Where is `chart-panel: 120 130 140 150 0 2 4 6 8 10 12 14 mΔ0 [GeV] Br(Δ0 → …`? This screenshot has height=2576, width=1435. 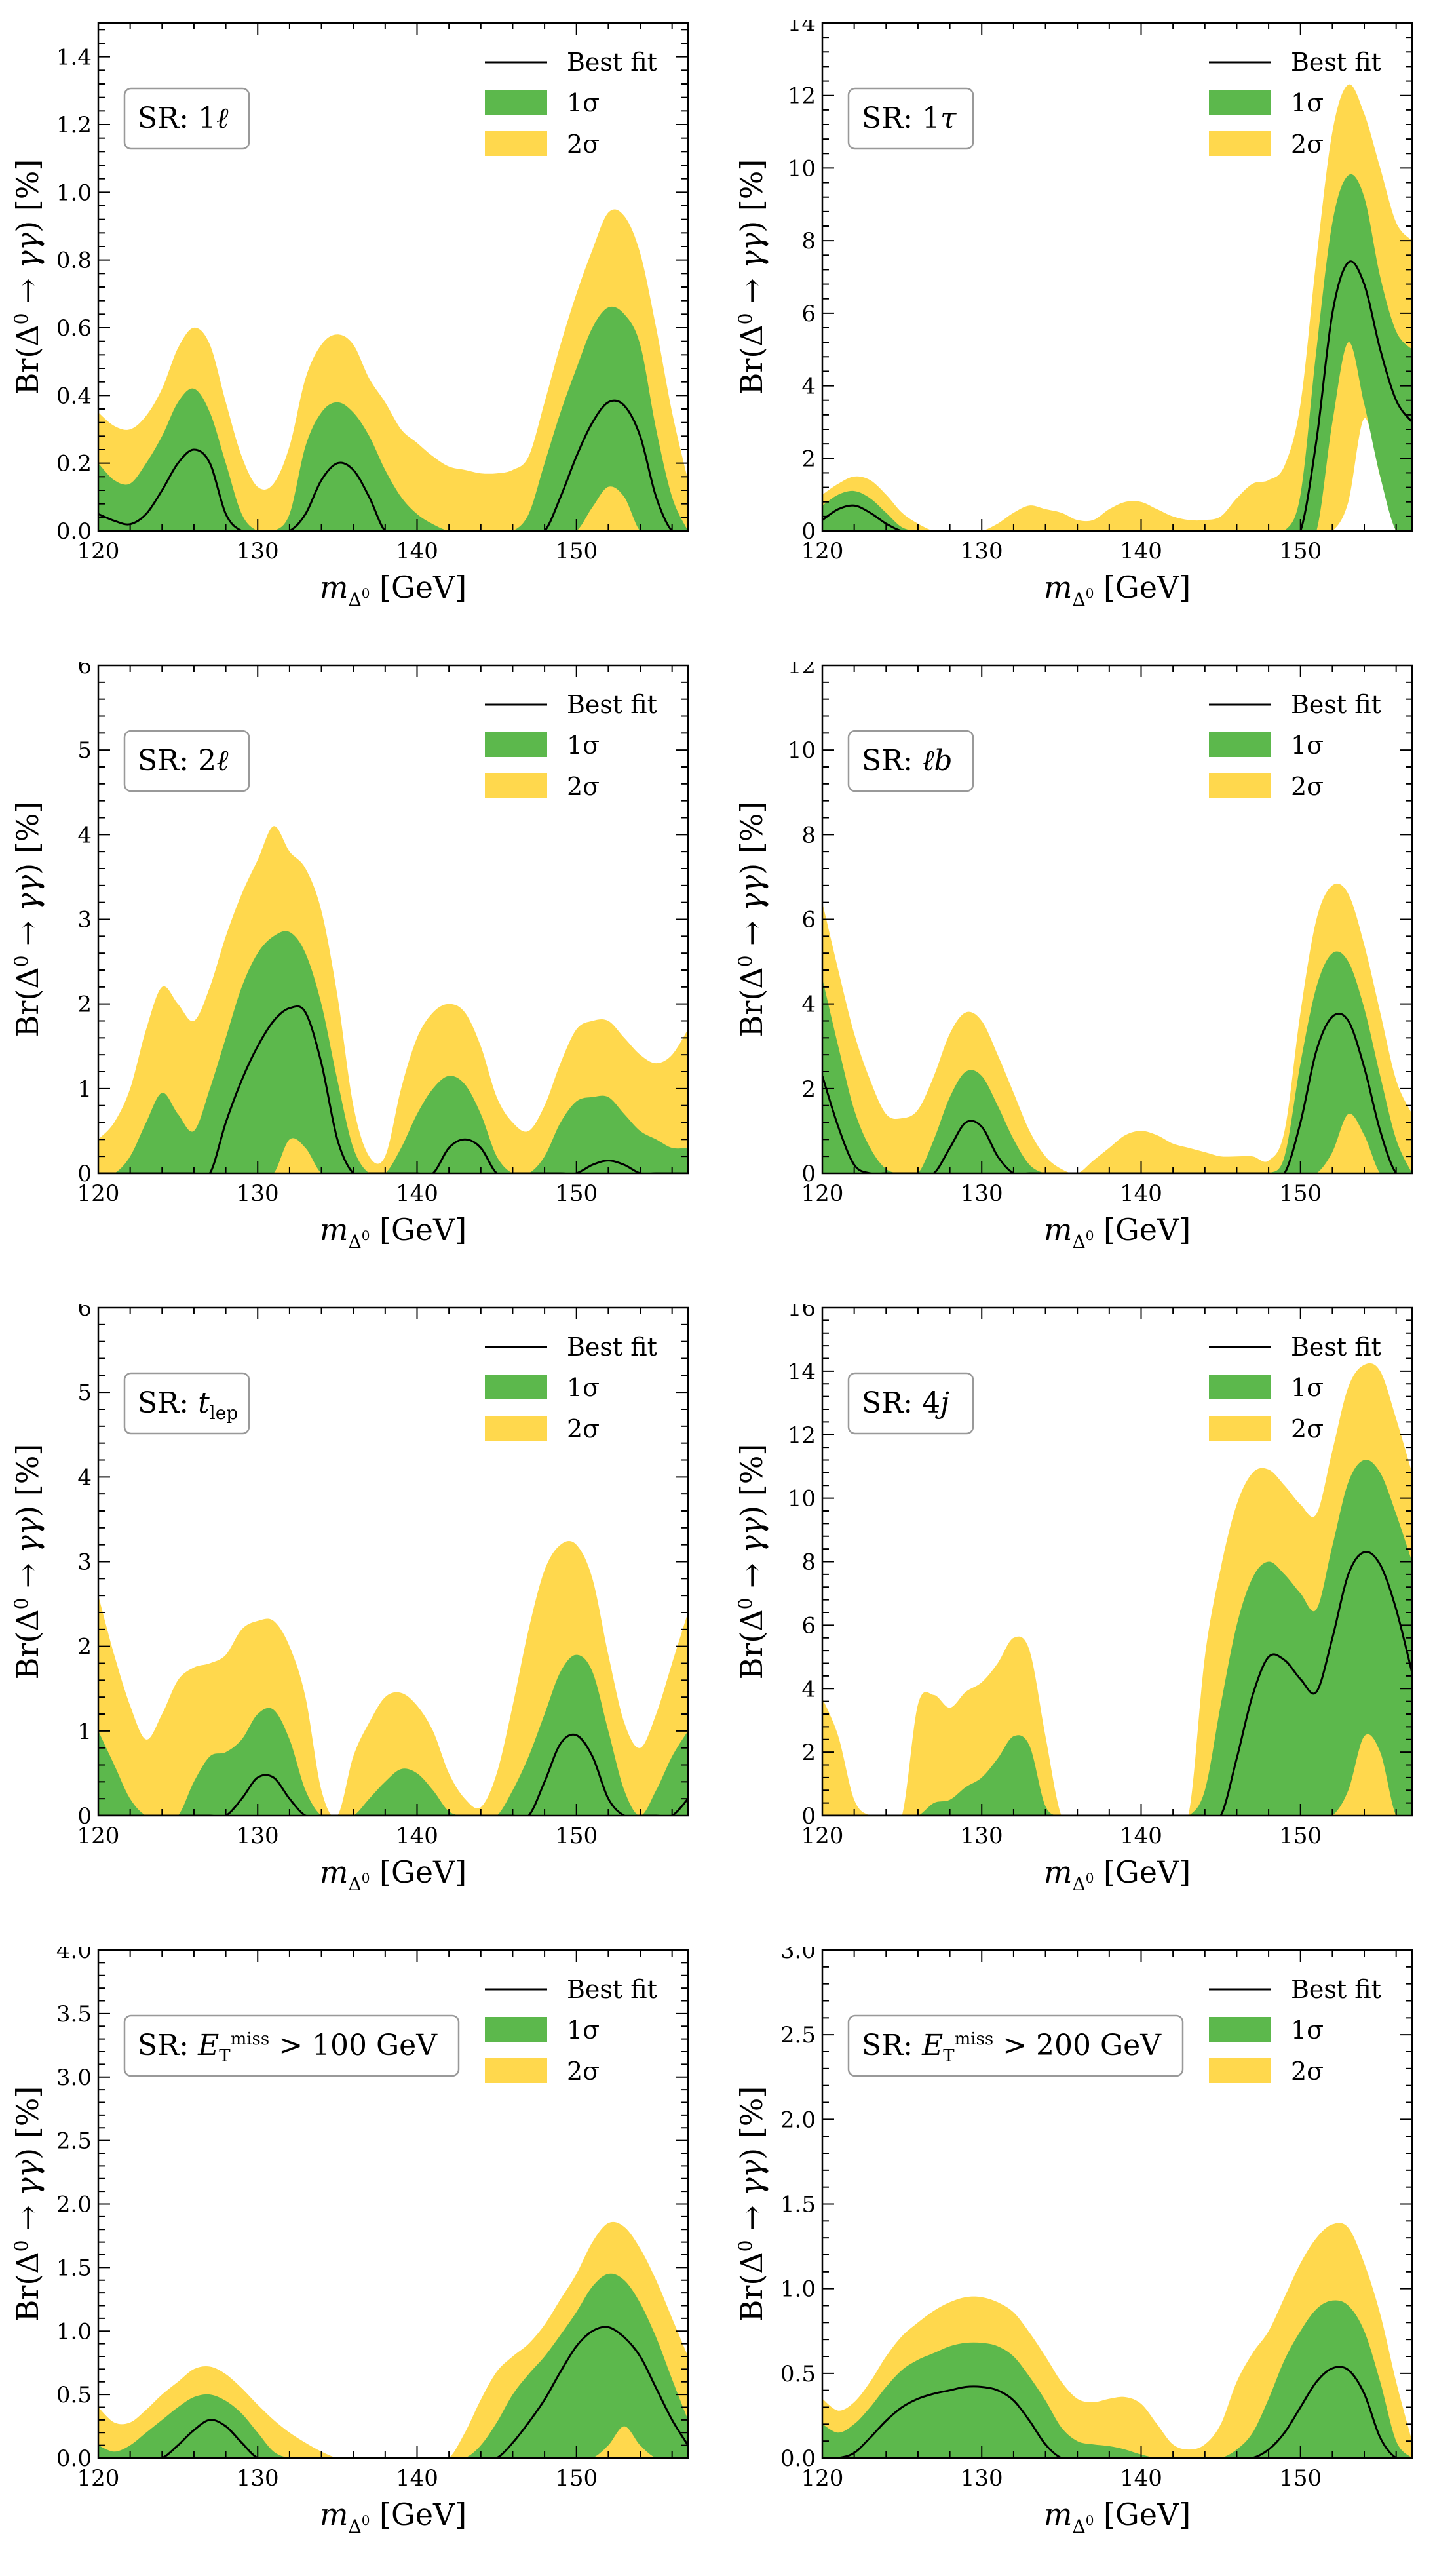 chart-panel: 120 130 140 150 0 2 4 6 8 10 12 14 mΔ0 [GeV] Br(Δ0 → … is located at coordinates (1083, 334).